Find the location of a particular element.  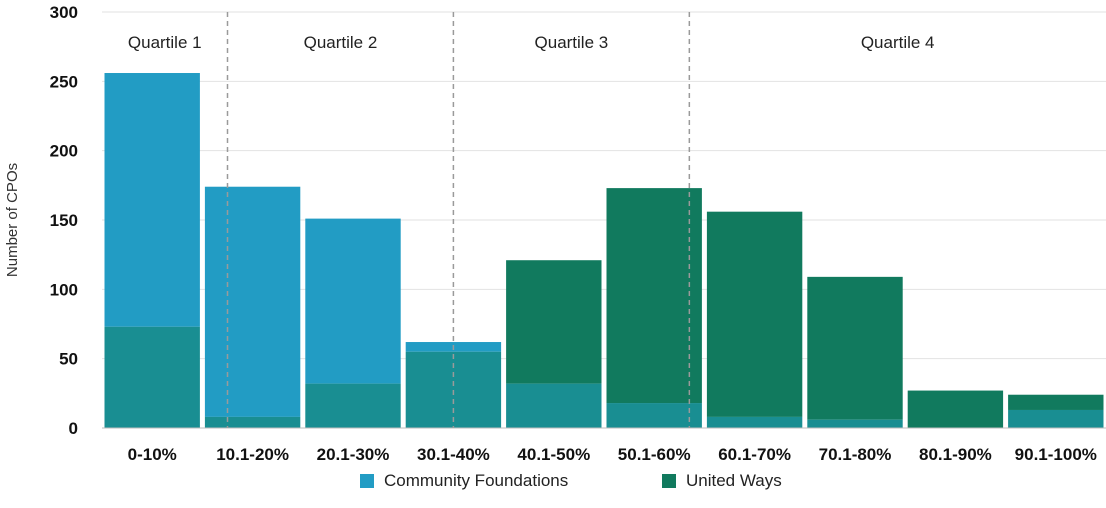

y-tick-label: 100 is located at coordinates (64, 289).